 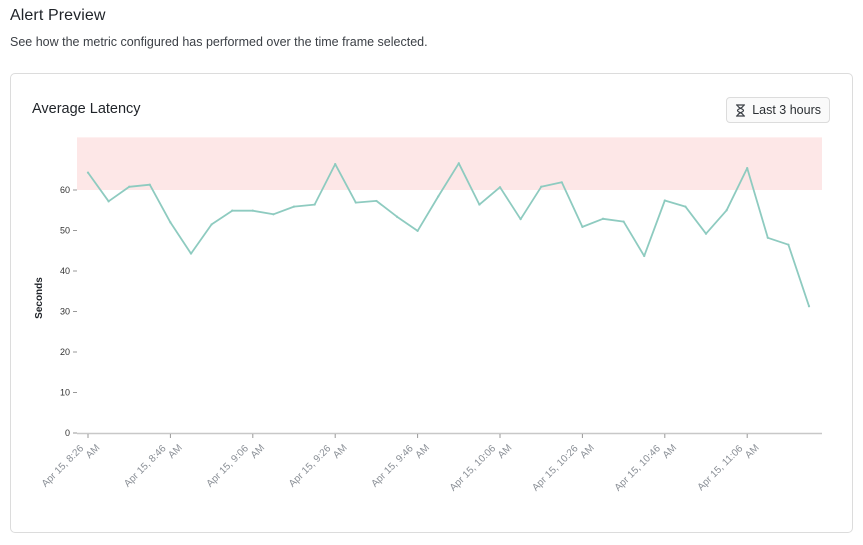 What do you see at coordinates (740, 110) in the screenshot?
I see `hourglass-icon` at bounding box center [740, 110].